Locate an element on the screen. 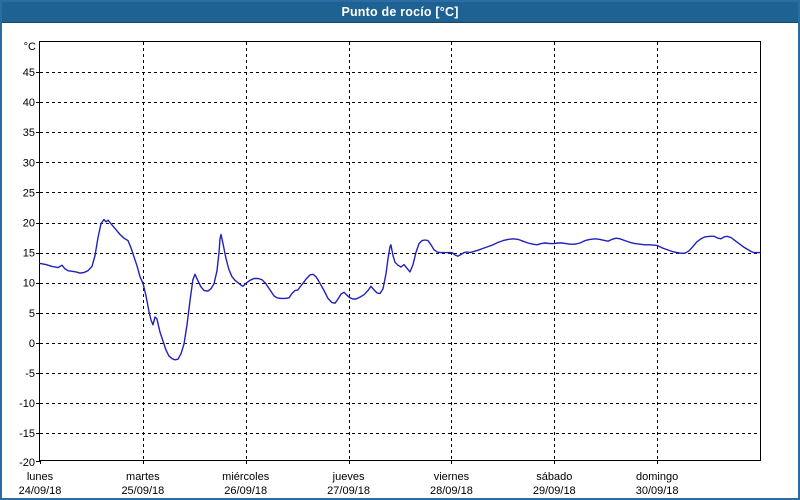  y-tick-label: 0 is located at coordinates (32, 344).